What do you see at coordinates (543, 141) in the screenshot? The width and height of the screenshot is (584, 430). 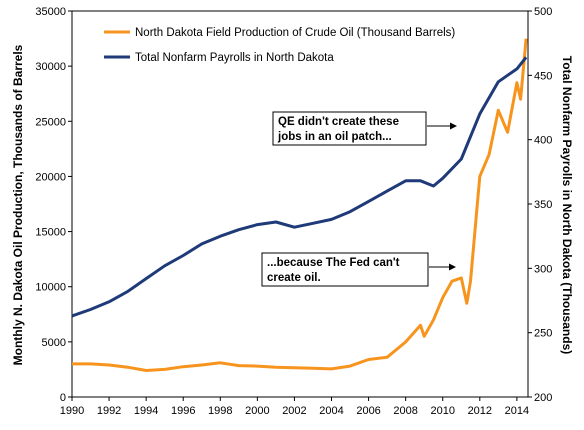 I see `y2-tick-label: 400` at bounding box center [543, 141].